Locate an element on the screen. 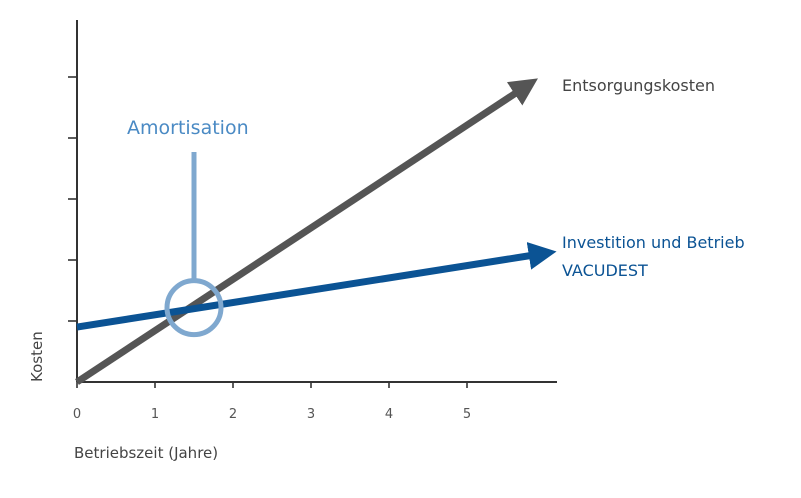  x-ticks: 0 1 2 3 4 5 is located at coordinates (272, 402).